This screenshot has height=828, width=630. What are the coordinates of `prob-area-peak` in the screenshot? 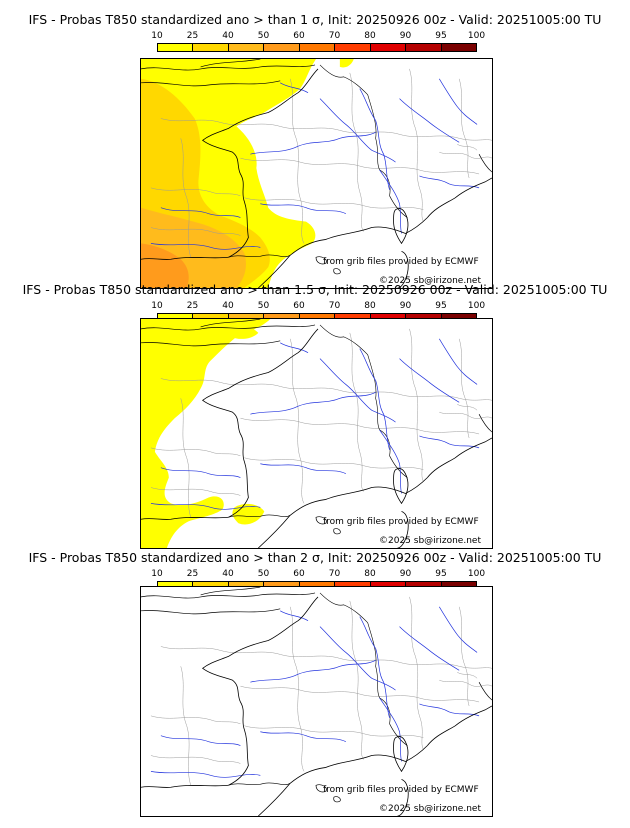 It's located at (165, 265).